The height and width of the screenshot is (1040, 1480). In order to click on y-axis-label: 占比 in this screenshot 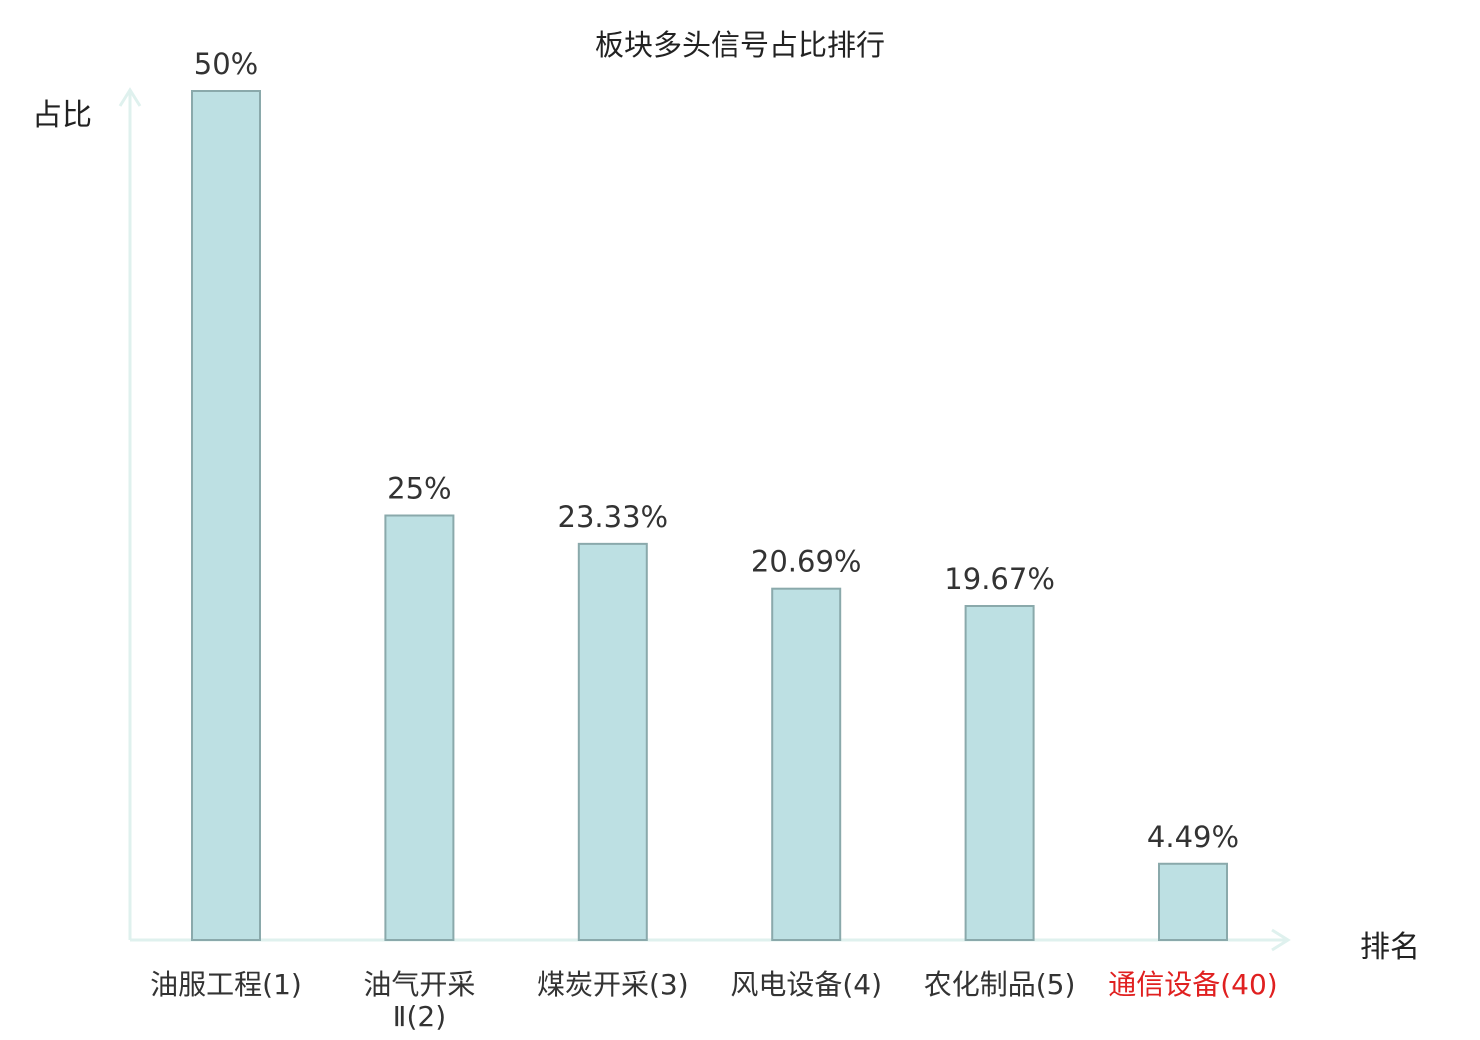, I will do `click(62, 115)`.